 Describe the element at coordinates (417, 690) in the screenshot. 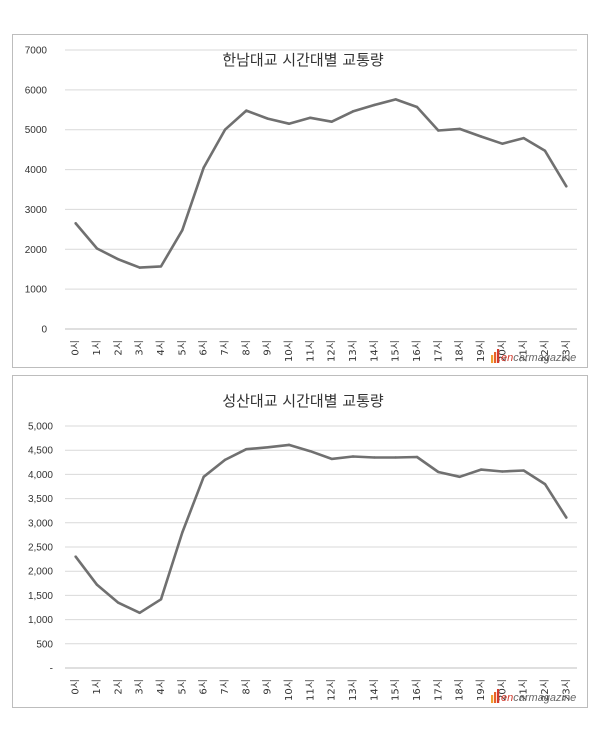

I see `x-tick-label: 16시` at that location.